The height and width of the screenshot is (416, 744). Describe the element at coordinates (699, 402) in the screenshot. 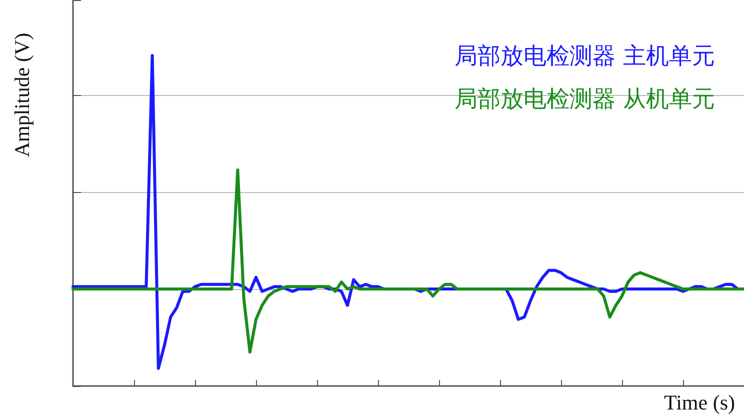

I see `x-axis-title: Time (s)` at that location.